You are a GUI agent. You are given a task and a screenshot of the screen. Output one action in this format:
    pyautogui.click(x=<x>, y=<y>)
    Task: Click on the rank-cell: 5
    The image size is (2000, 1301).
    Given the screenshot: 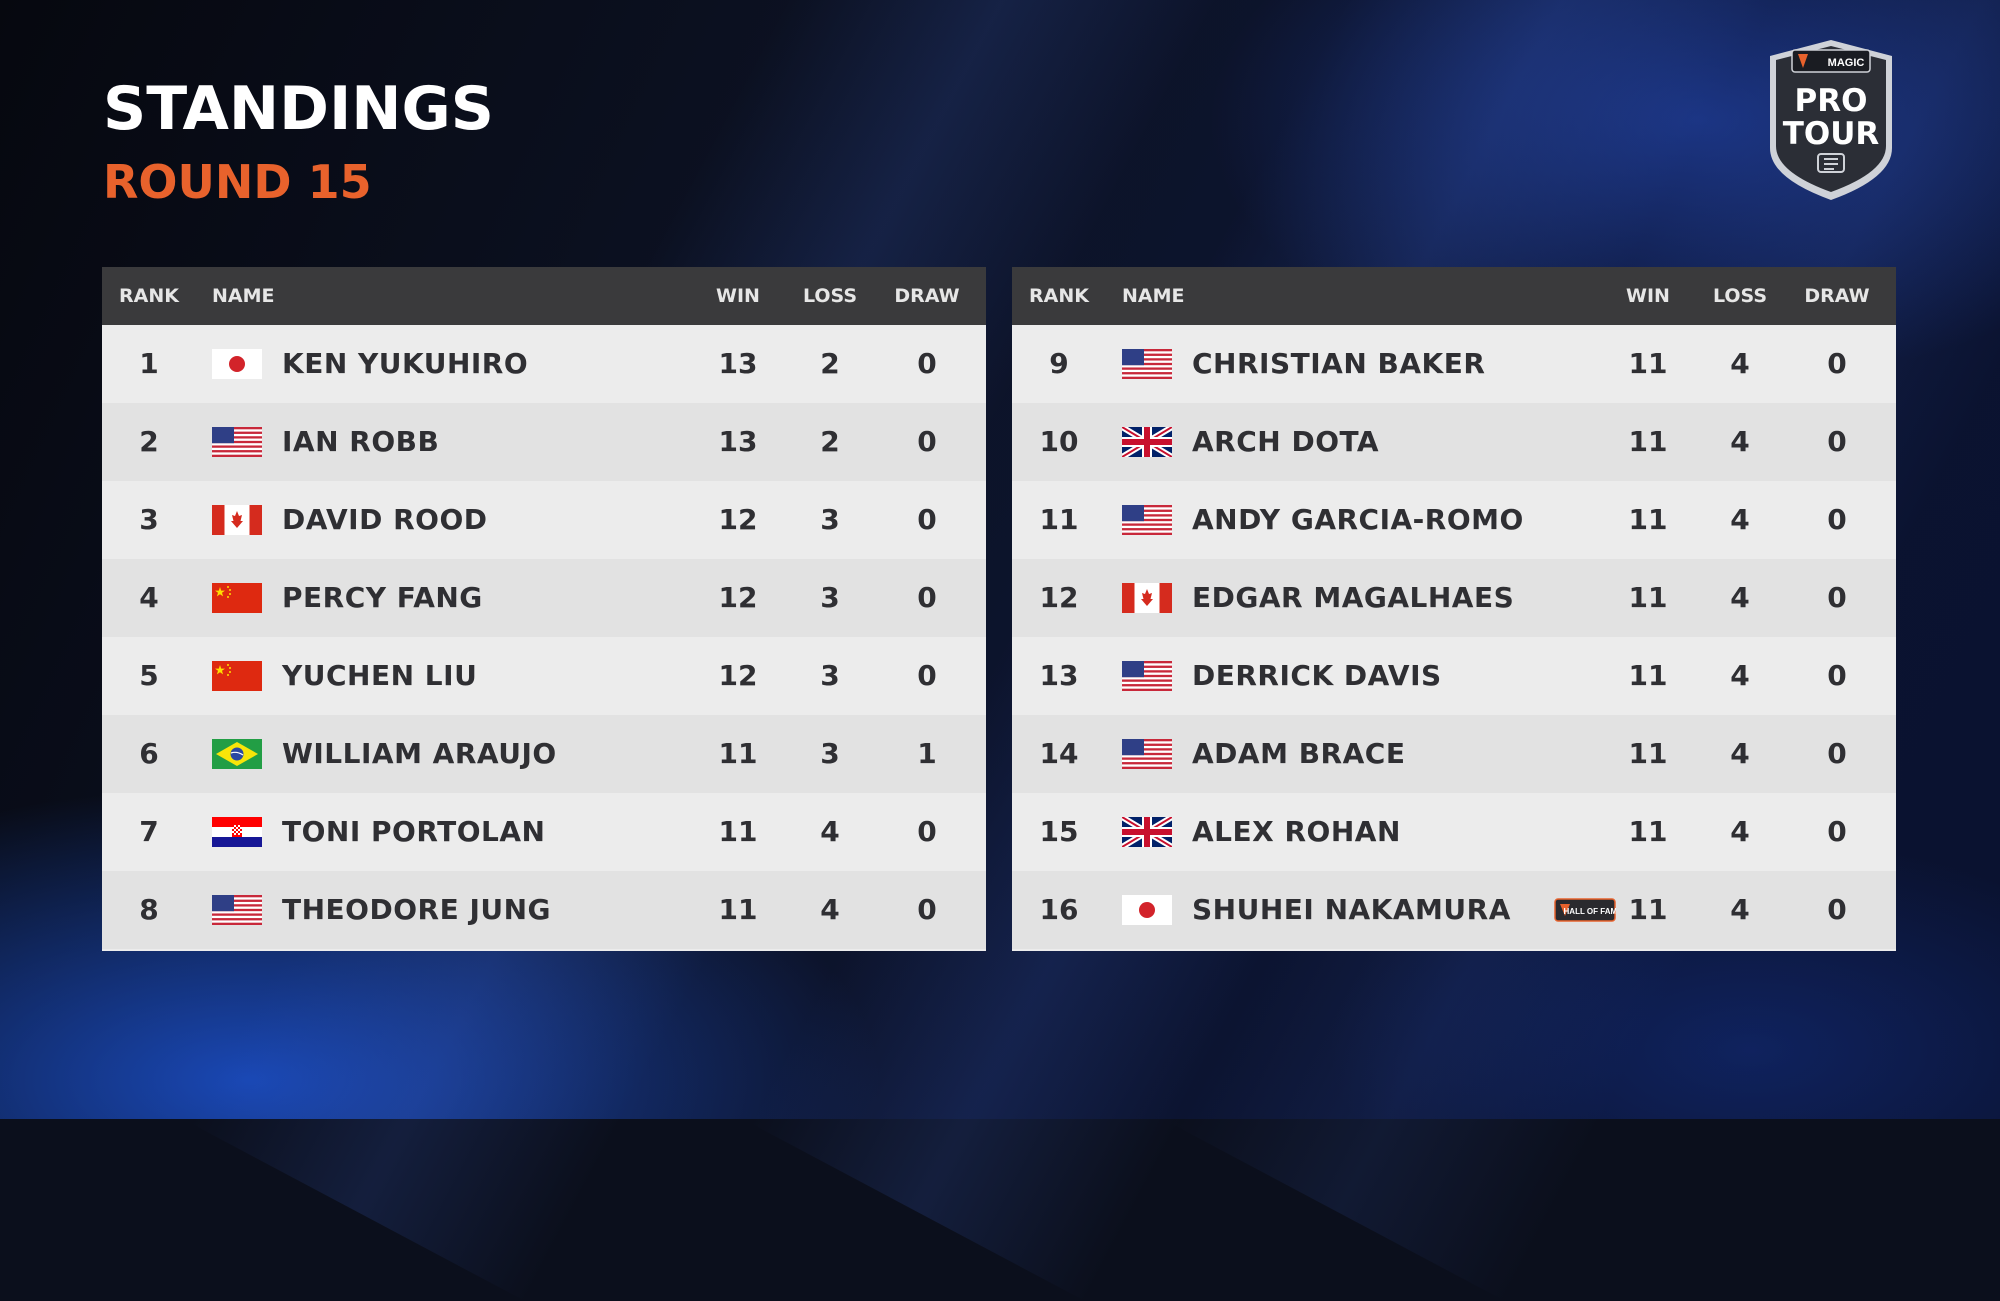 What is the action you would take?
    pyautogui.click(x=149, y=675)
    